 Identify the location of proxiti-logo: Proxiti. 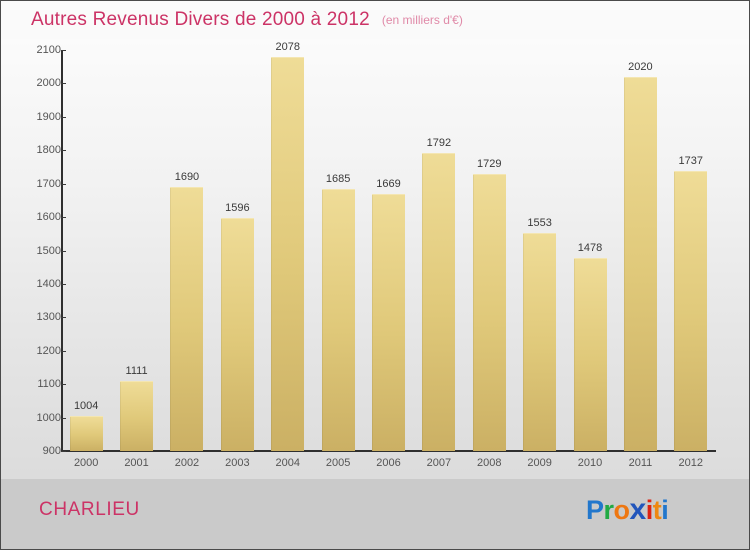
(627, 510).